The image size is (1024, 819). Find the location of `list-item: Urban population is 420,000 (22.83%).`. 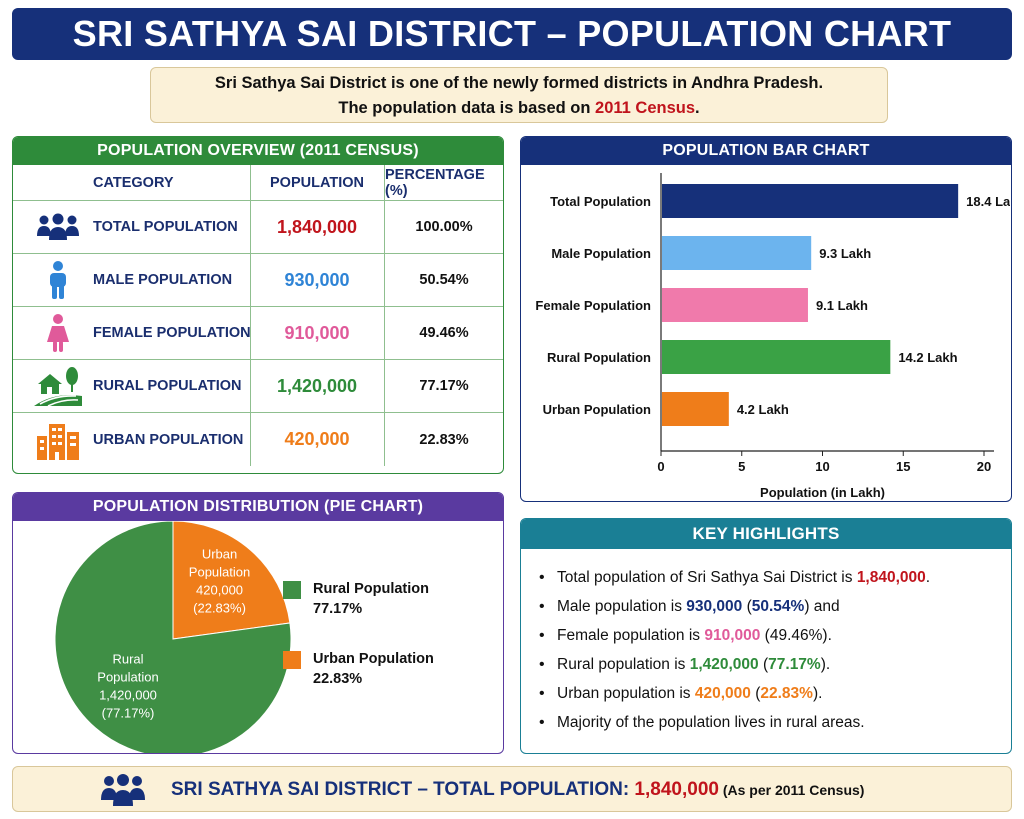

list-item: Urban population is 420,000 (22.83%). is located at coordinates (775, 693).